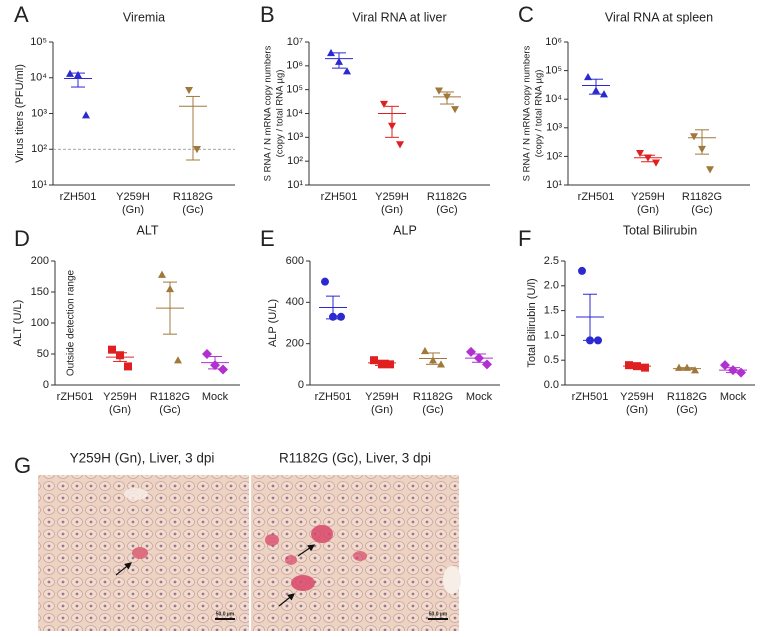 Image resolution: width=760 pixels, height=637 pixels. What do you see at coordinates (22, 465) in the screenshot?
I see `panel-label: G` at bounding box center [22, 465].